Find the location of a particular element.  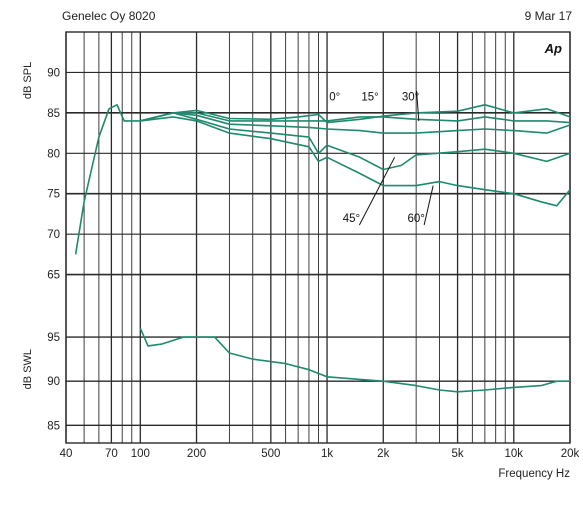

angle-label: 0° is located at coordinates (334, 98).